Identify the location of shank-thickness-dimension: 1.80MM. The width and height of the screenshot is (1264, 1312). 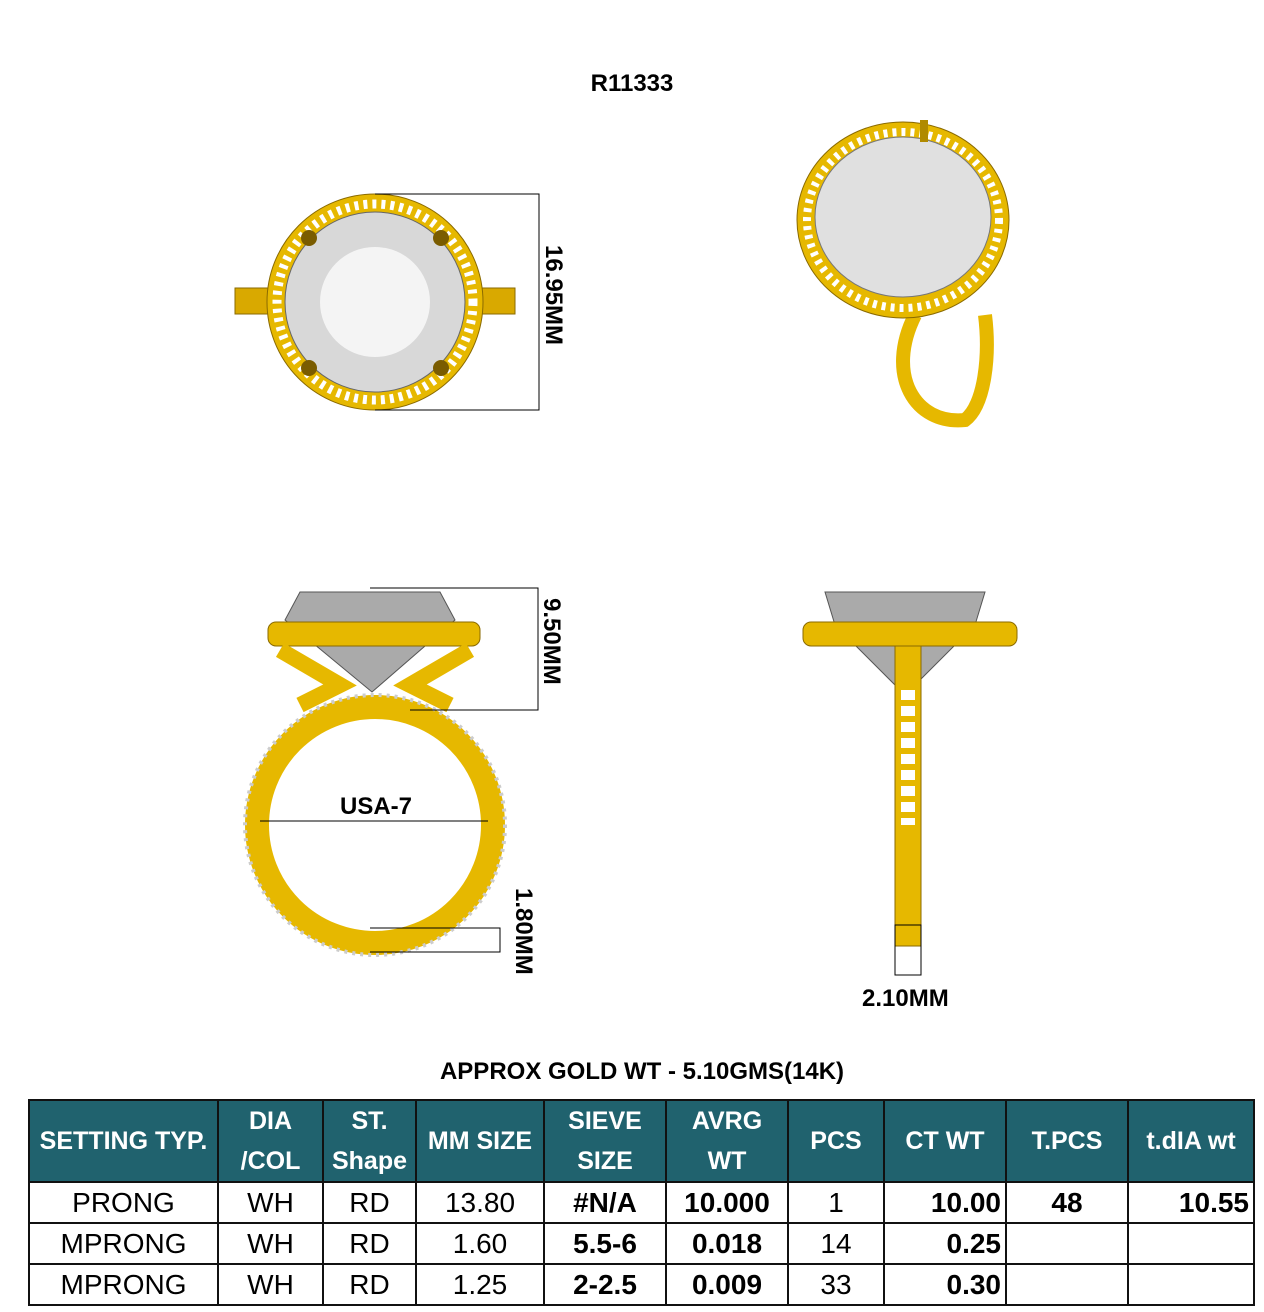
(523, 931).